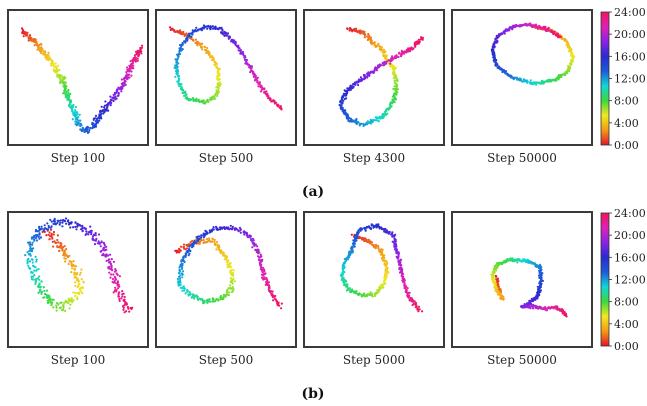 Image resolution: width=647 pixels, height=406 pixels. What do you see at coordinates (522, 360) in the screenshot?
I see `panel-b4-step-label: Step 50000` at bounding box center [522, 360].